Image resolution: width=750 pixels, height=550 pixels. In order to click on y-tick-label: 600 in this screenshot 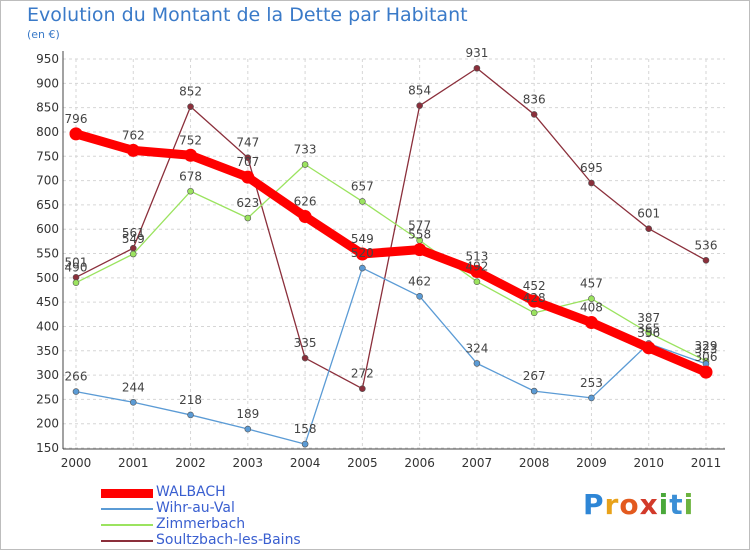, I will do `click(47, 229)`.